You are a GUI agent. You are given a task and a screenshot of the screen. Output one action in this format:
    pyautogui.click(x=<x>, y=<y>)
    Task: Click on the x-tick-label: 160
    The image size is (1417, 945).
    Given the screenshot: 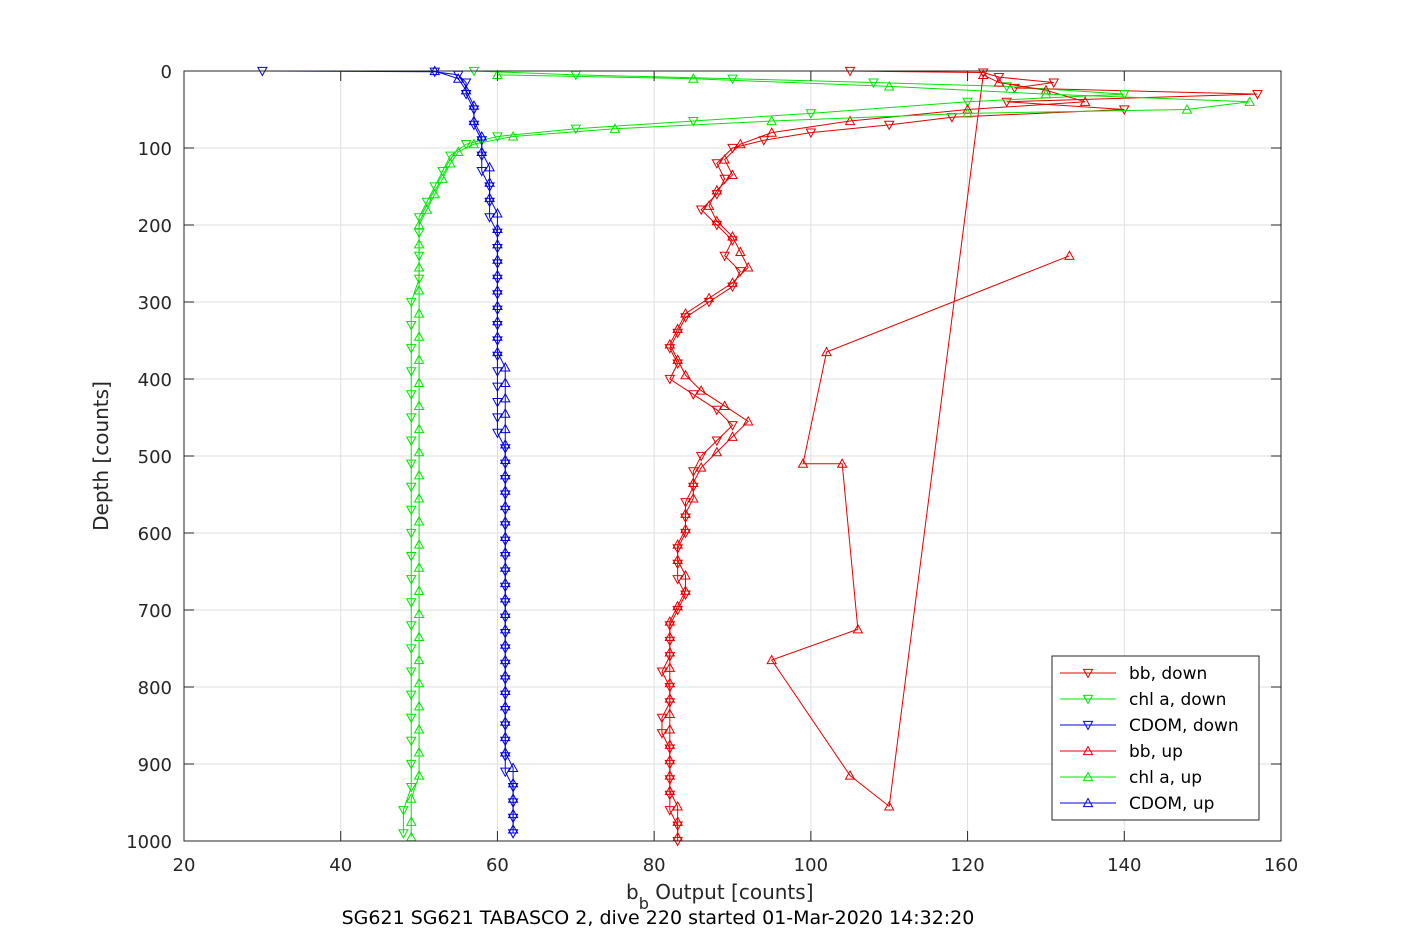 What is the action you would take?
    pyautogui.click(x=1281, y=865)
    